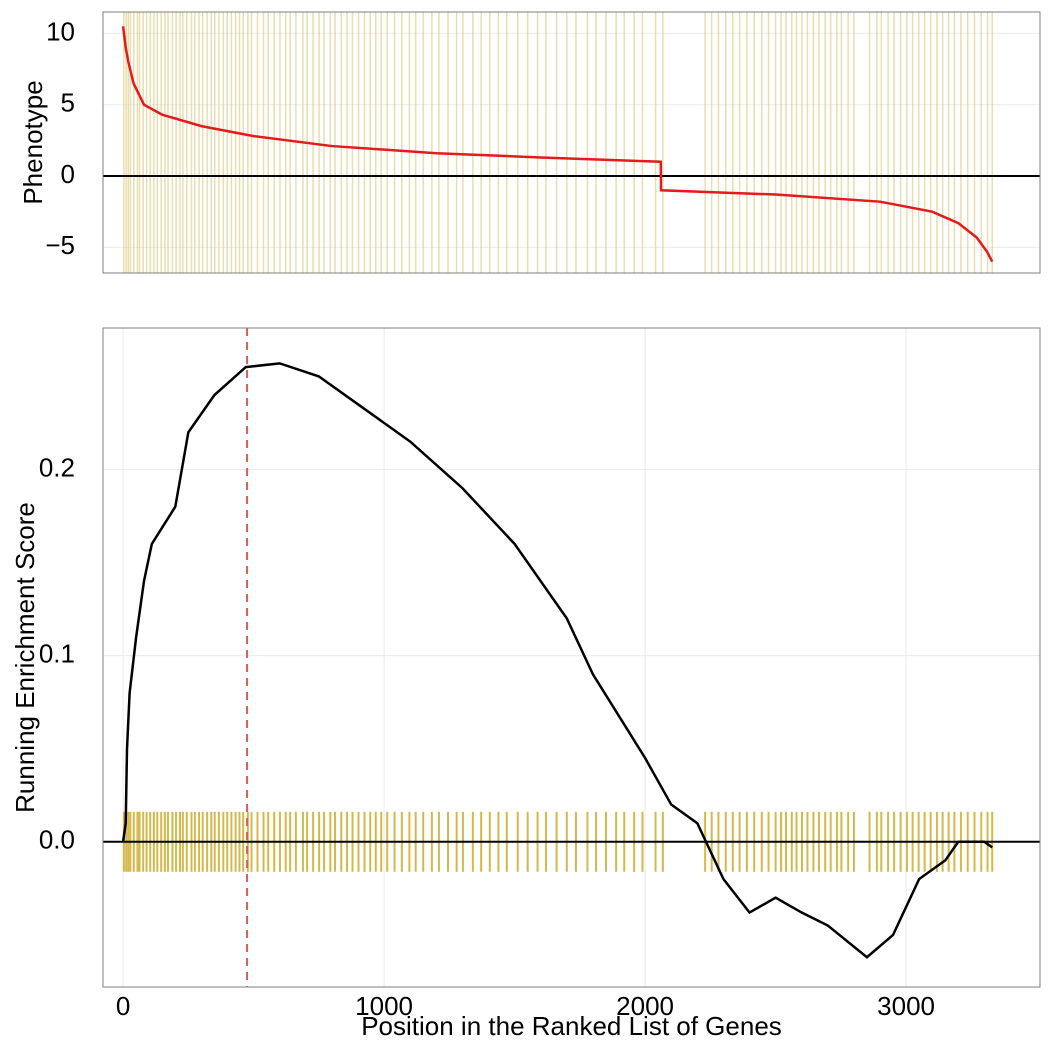 This screenshot has width=1050, height=1050. Describe the element at coordinates (68, 174) in the screenshot. I see `y-tick-label: 0` at that location.